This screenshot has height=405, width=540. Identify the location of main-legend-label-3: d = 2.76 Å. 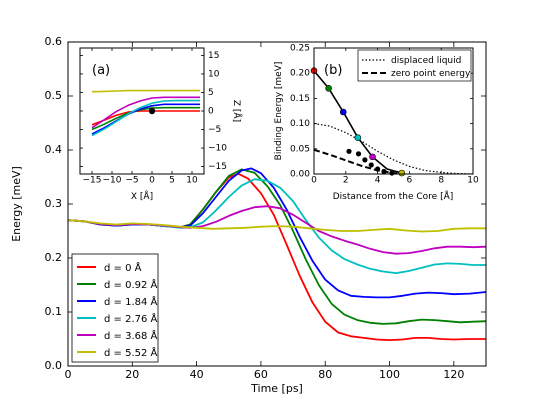
(131, 318).